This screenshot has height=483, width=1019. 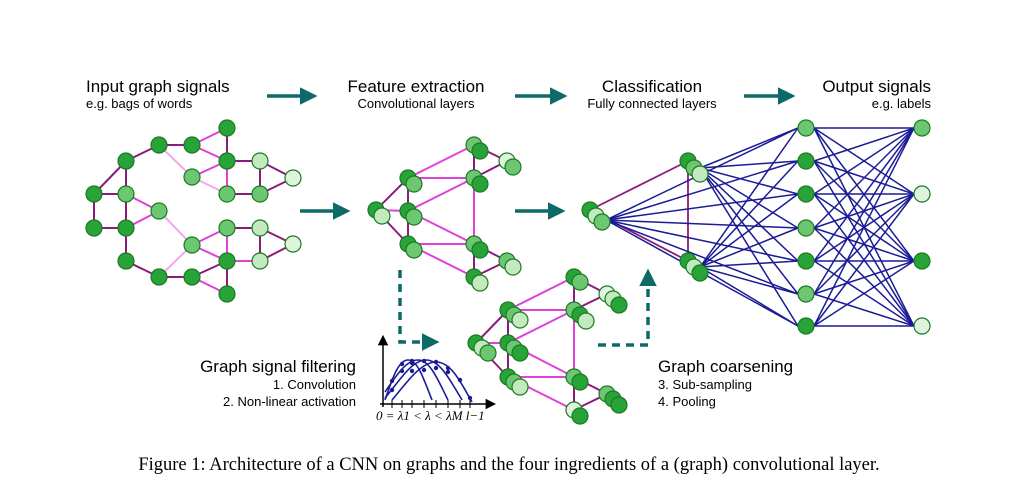 I want to click on conv-graph-detail-nodes, so click(x=547, y=346).